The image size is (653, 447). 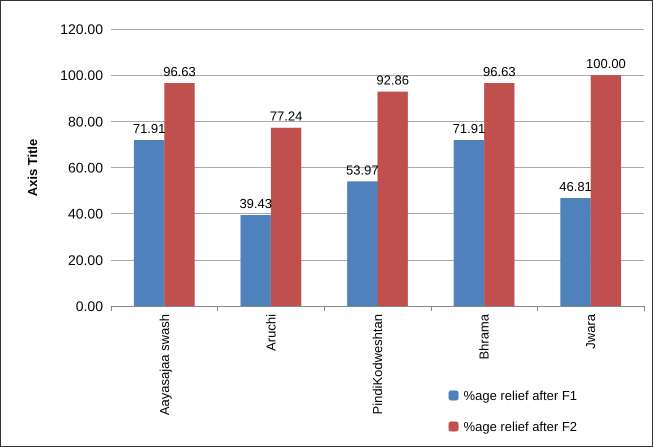 What do you see at coordinates (82, 29) in the screenshot?
I see `y-tick-label: 120.00` at bounding box center [82, 29].